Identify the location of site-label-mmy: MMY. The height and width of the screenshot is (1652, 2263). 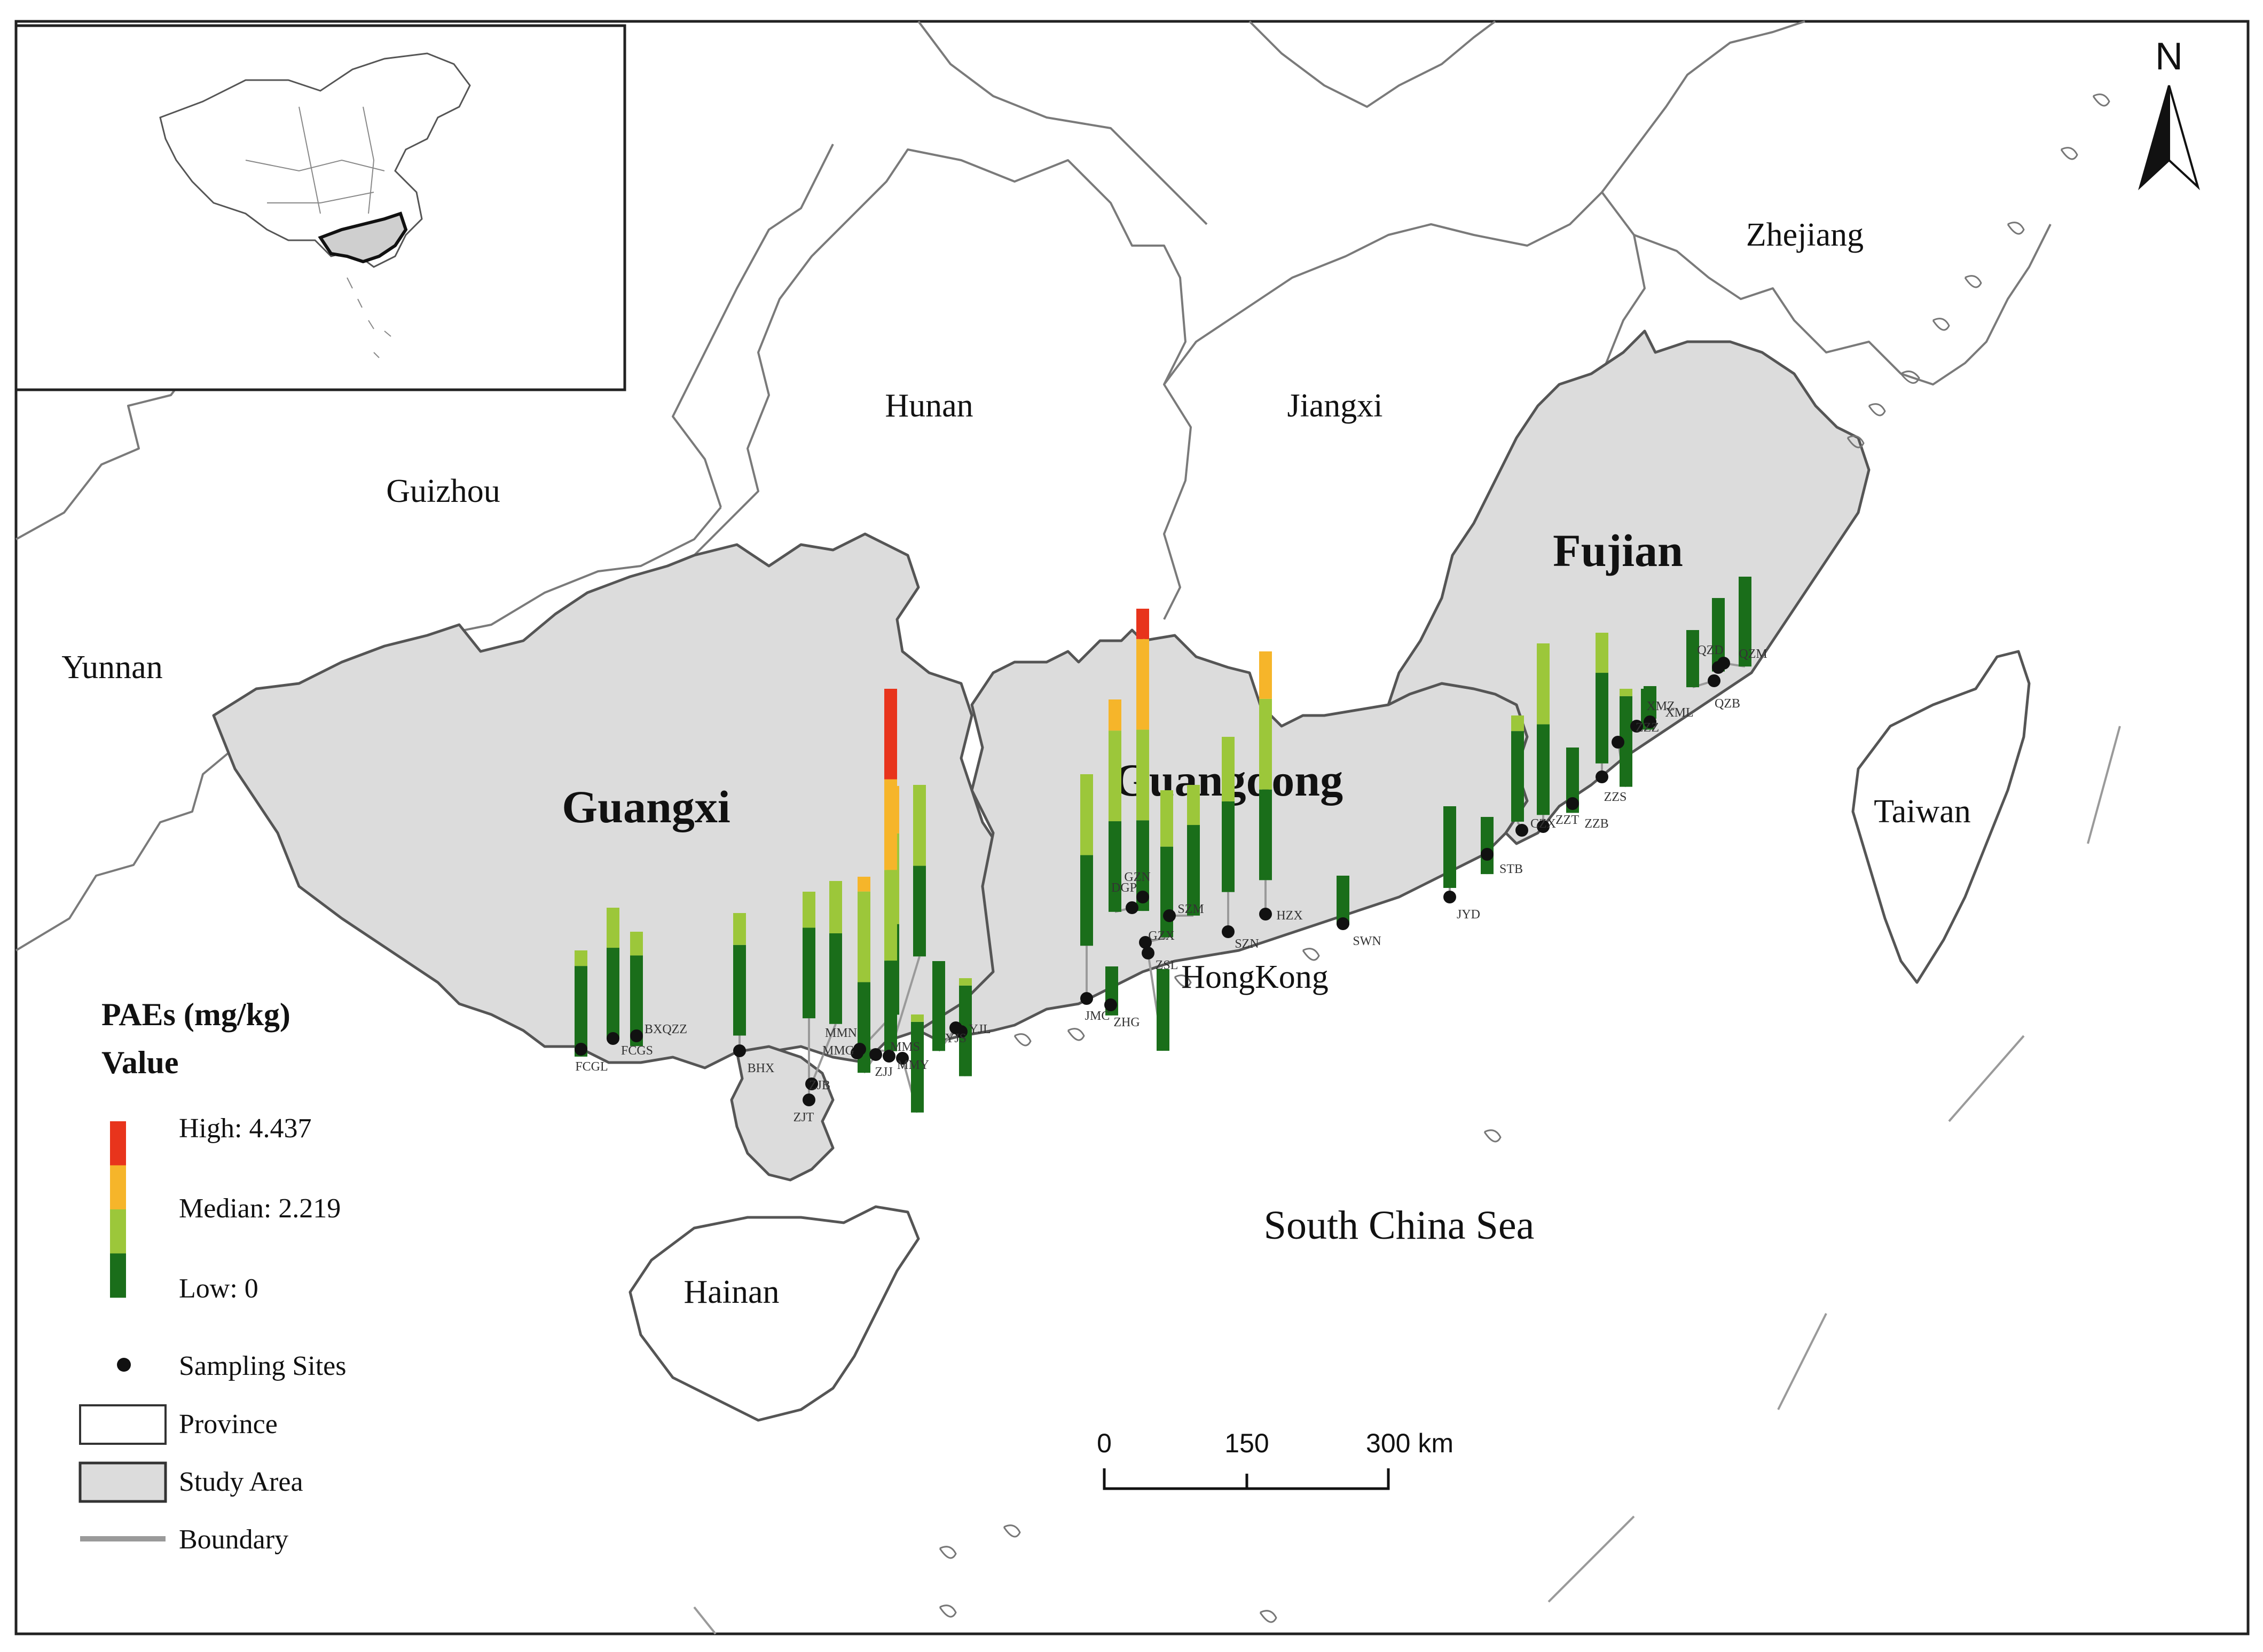
(913, 1065).